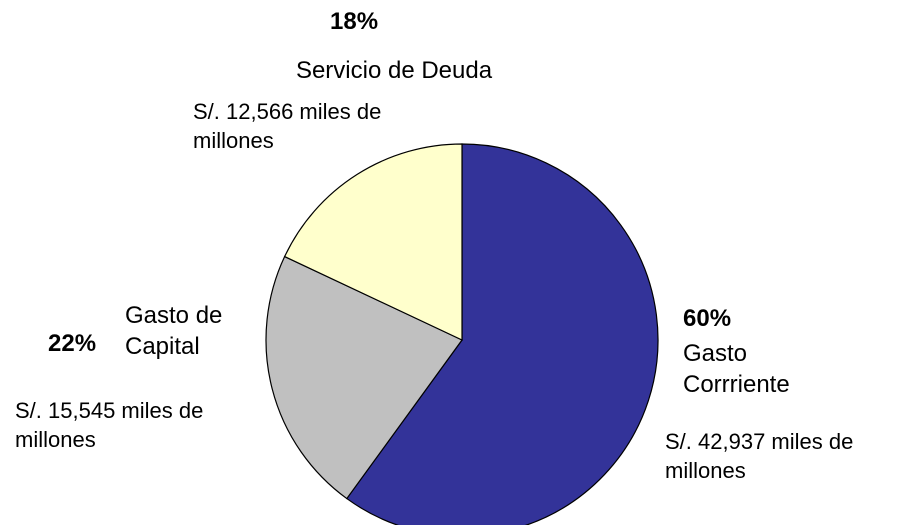 This screenshot has height=525, width=920. Describe the element at coordinates (72, 343) in the screenshot. I see `percent-label: 22%` at that location.